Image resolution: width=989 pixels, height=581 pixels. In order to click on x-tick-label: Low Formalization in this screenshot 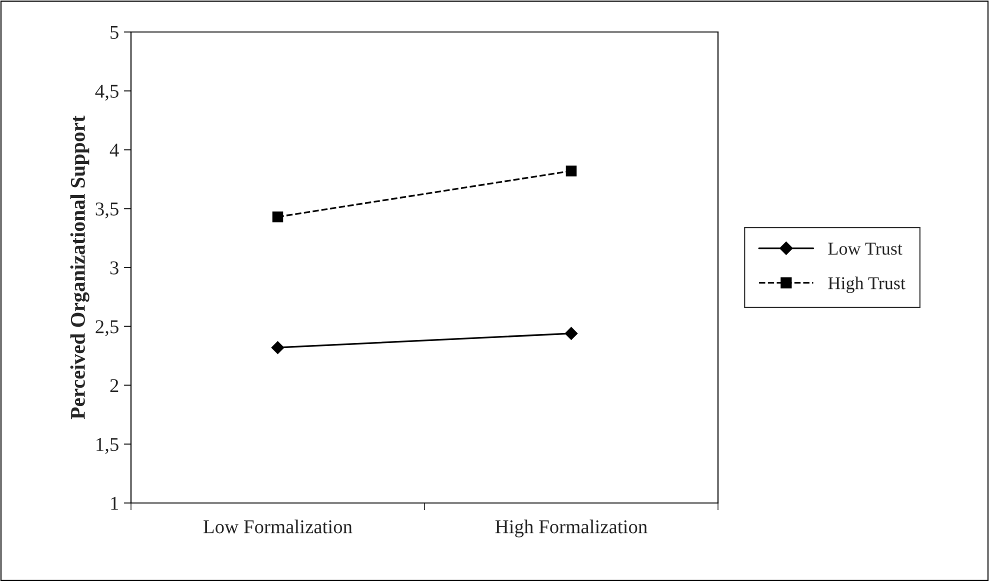, I will do `click(278, 527)`.